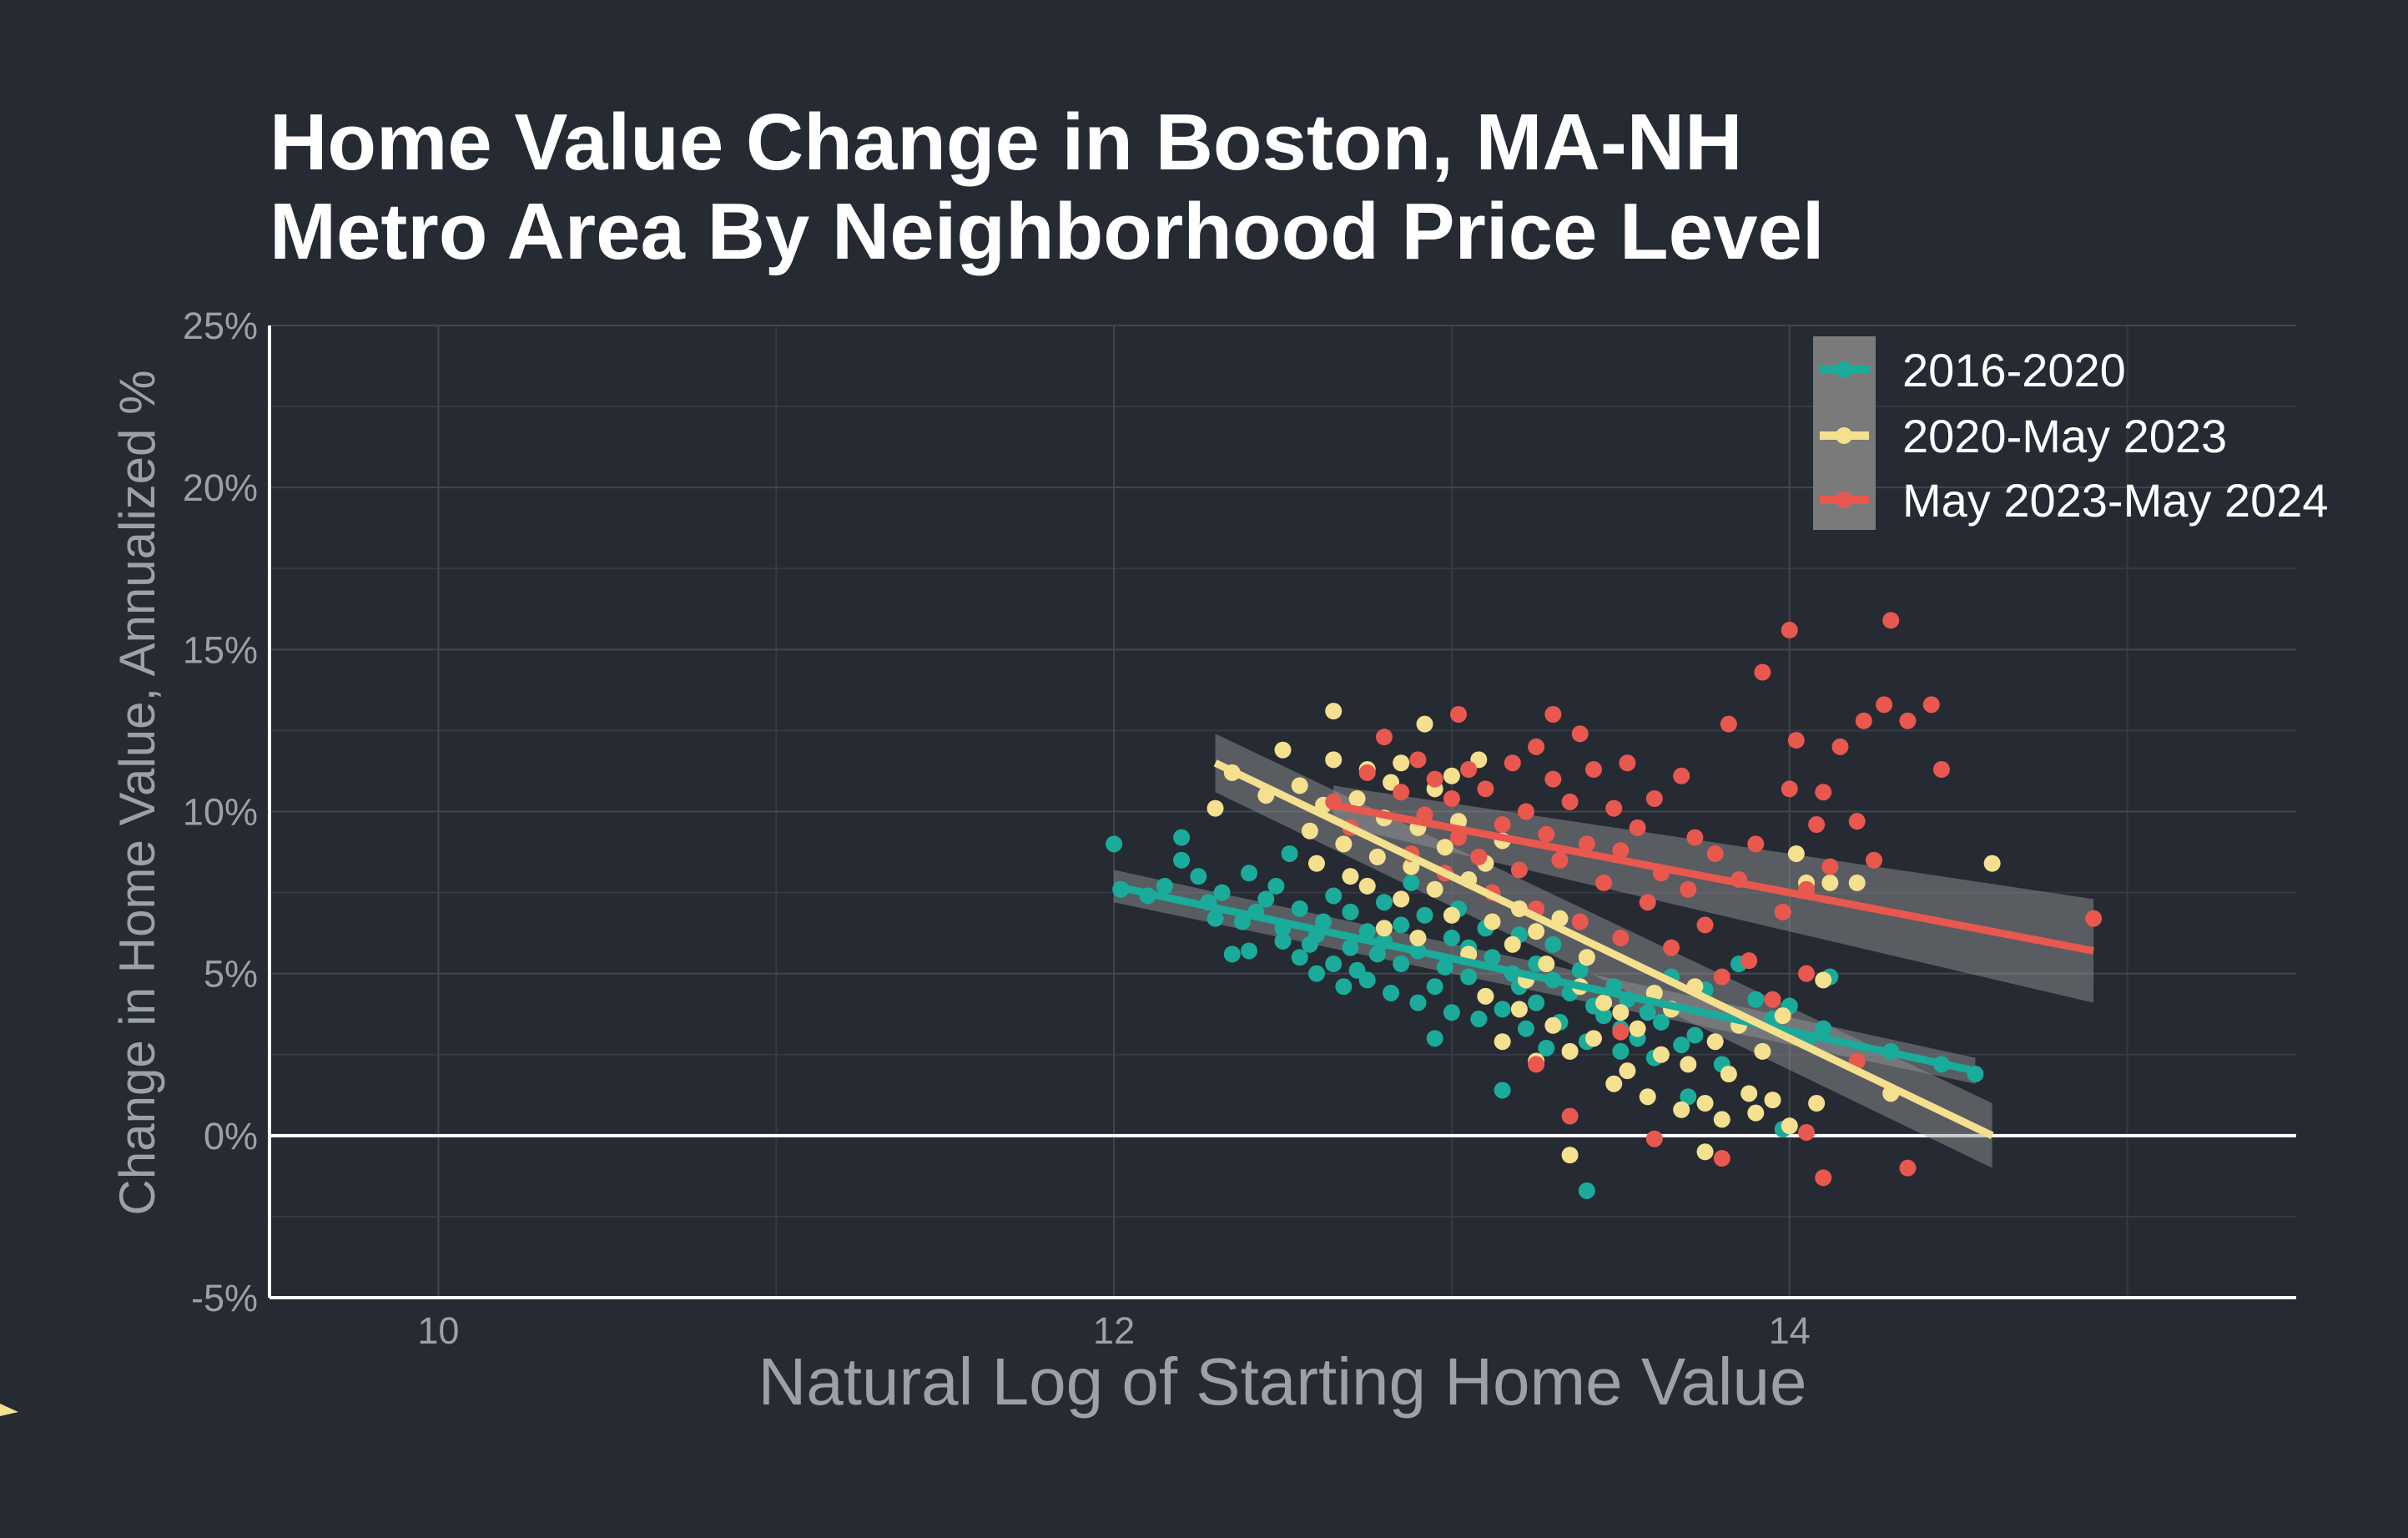  What do you see at coordinates (220, 812) in the screenshot?
I see `y-tick-labels: -5% 0% 5% 10% 15% 20% 25%` at bounding box center [220, 812].